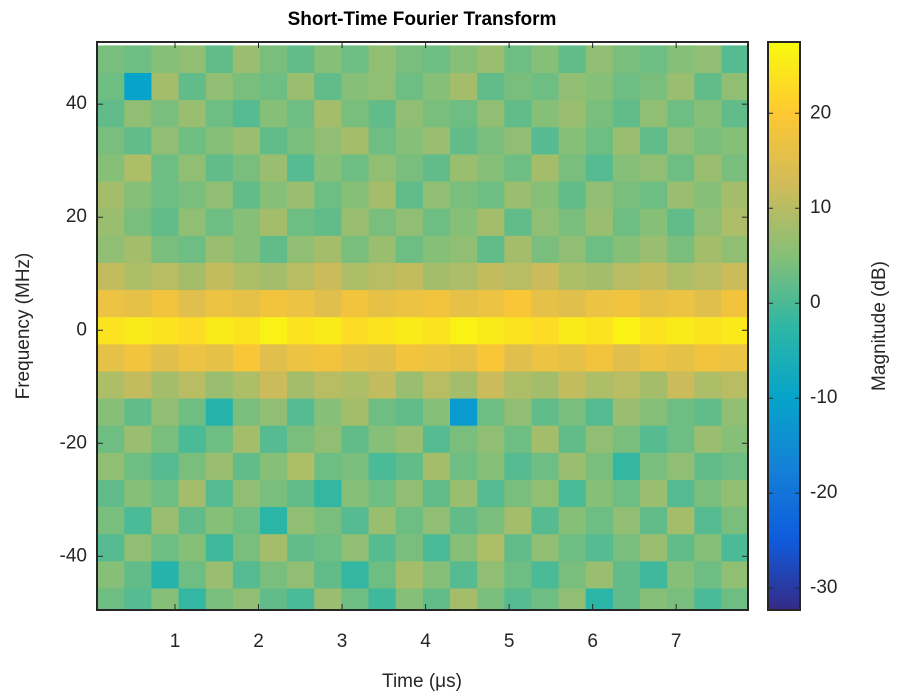  I want to click on x-tick-label: 7, so click(676, 641).